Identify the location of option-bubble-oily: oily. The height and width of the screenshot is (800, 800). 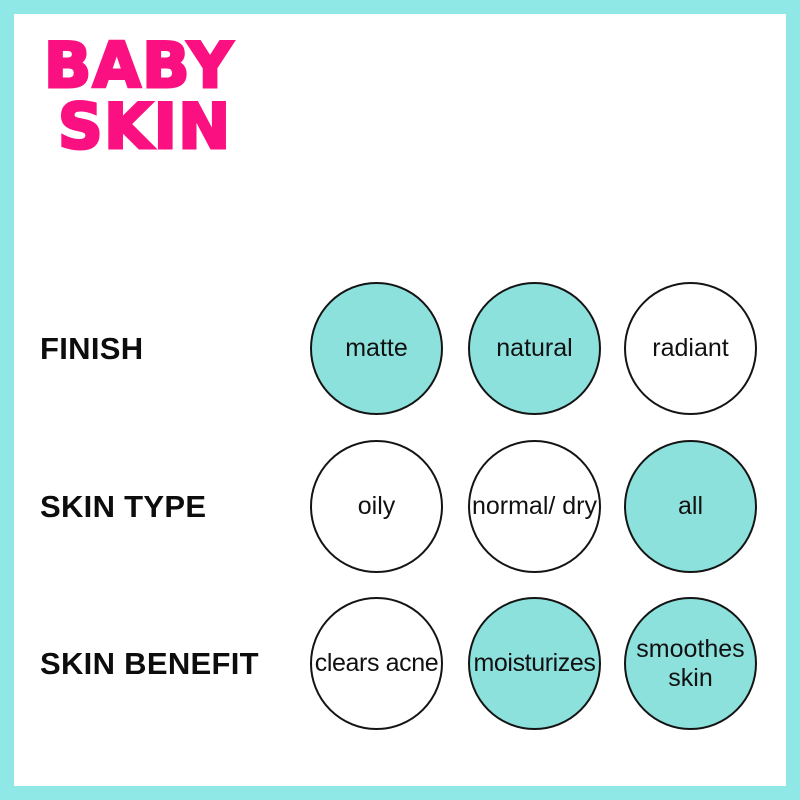
(376, 506).